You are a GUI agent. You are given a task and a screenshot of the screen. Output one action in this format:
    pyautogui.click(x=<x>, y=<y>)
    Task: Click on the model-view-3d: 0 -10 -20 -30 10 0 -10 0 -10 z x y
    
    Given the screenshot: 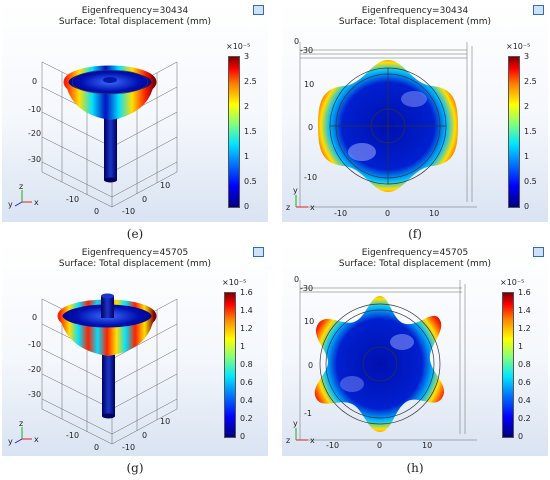 What is the action you would take?
    pyautogui.click(x=93, y=138)
    